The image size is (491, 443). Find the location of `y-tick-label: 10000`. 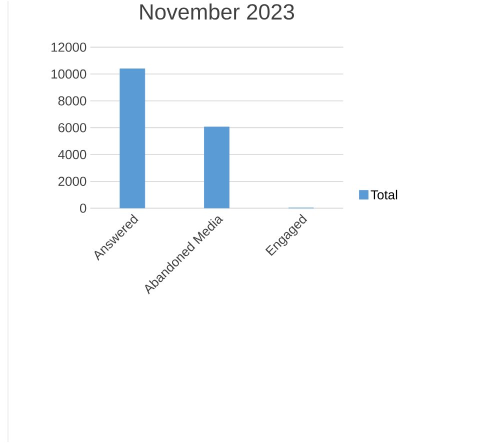

y-tick-label: 10000 is located at coordinates (69, 74).